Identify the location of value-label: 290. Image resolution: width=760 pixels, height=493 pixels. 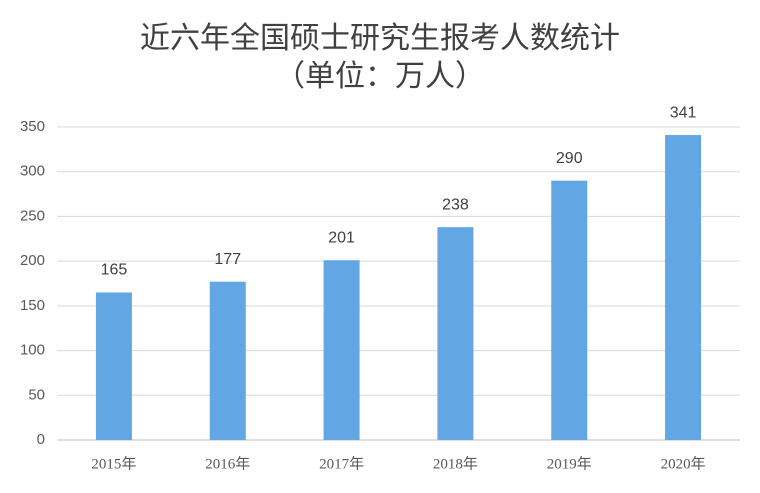
(569, 158).